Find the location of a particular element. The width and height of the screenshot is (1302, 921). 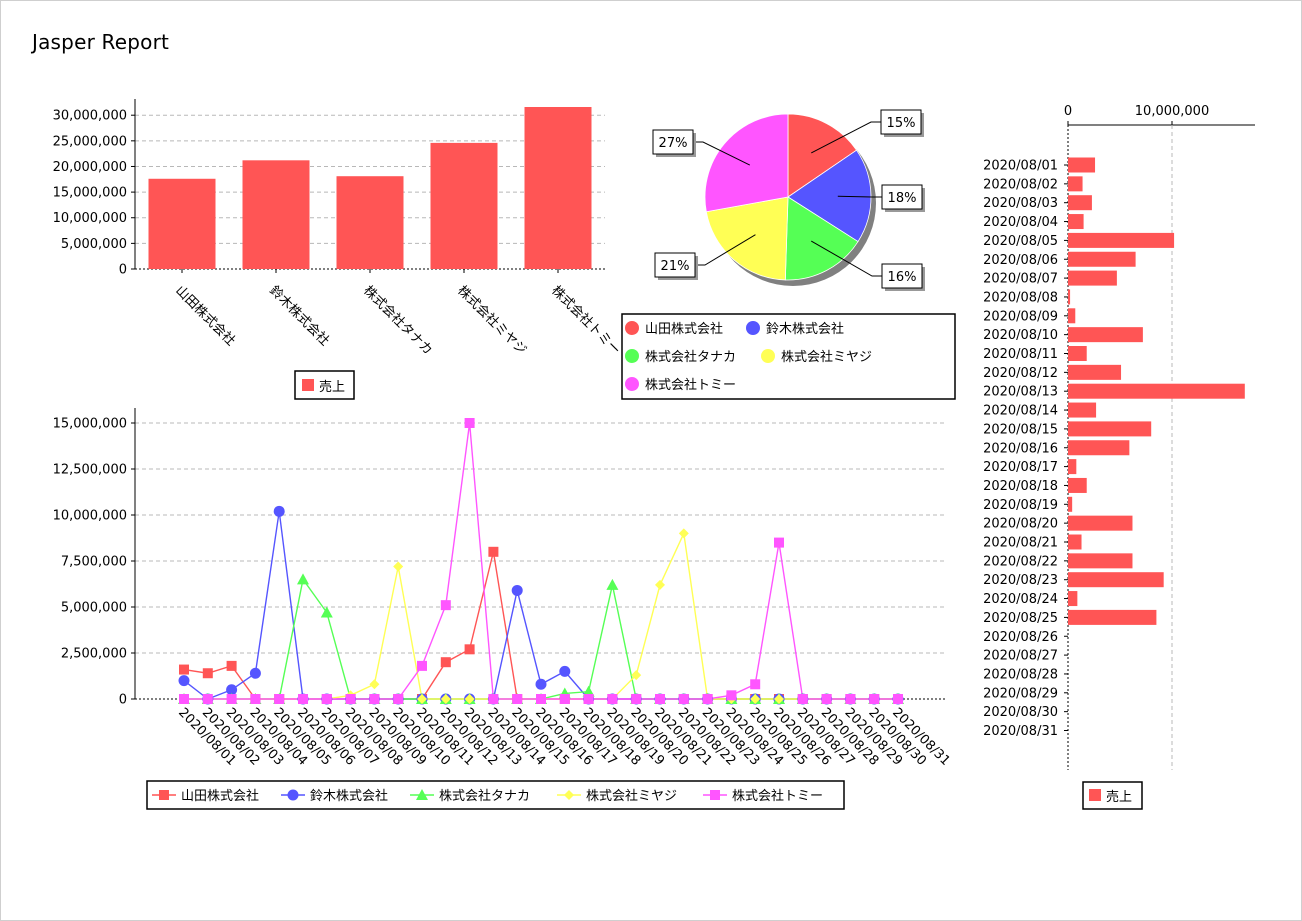

y-tick-label: 2020/08/02 is located at coordinates (1020, 184).